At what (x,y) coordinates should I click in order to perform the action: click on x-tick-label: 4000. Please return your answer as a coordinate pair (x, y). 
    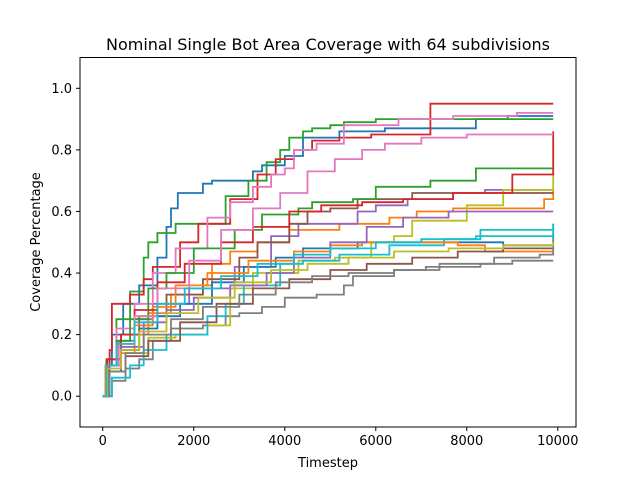
    Looking at the image, I should click on (284, 441).